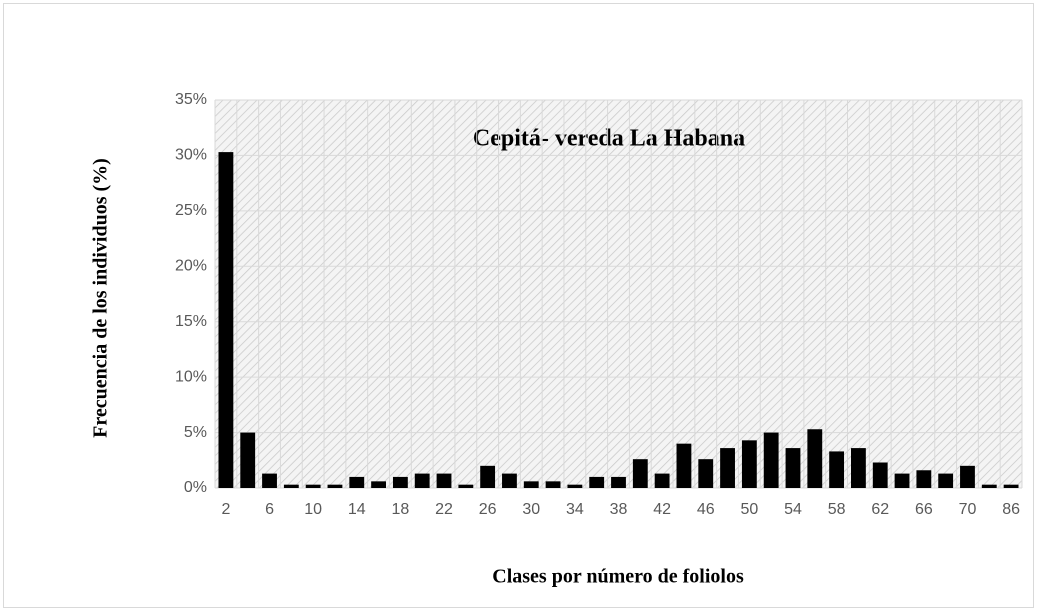 The width and height of the screenshot is (1037, 608). Describe the element at coordinates (924, 509) in the screenshot. I see `x-tick-label: 66` at that location.